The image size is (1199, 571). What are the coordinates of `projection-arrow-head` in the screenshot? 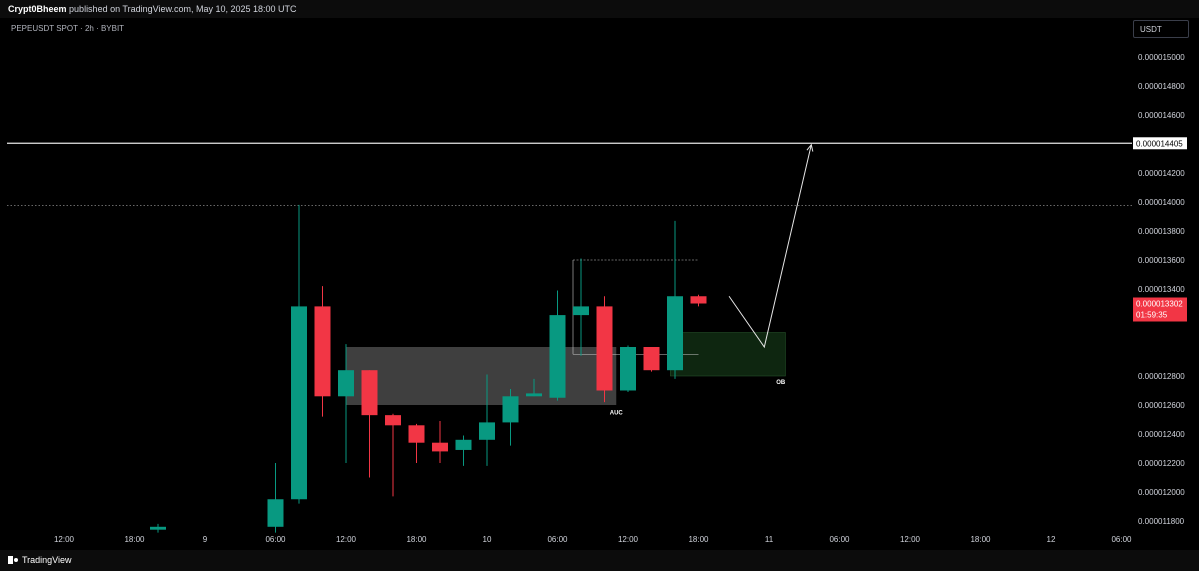 It's located at (810, 147).